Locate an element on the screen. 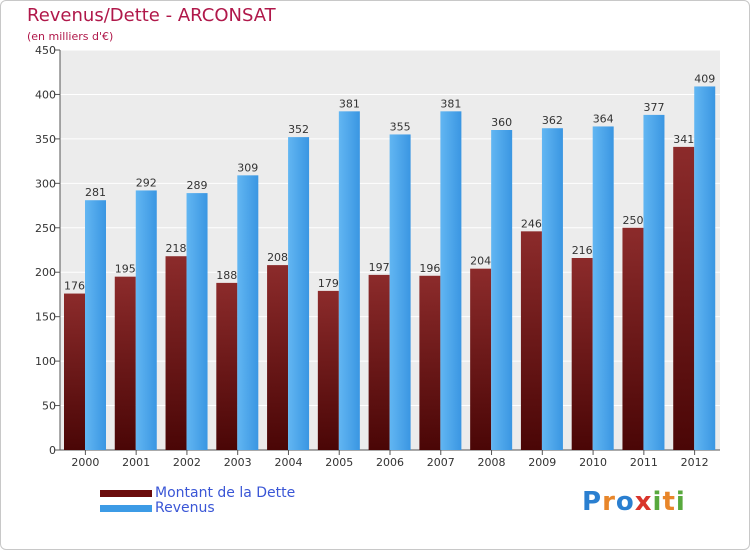  bar-revenus-2005 is located at coordinates (349, 280).